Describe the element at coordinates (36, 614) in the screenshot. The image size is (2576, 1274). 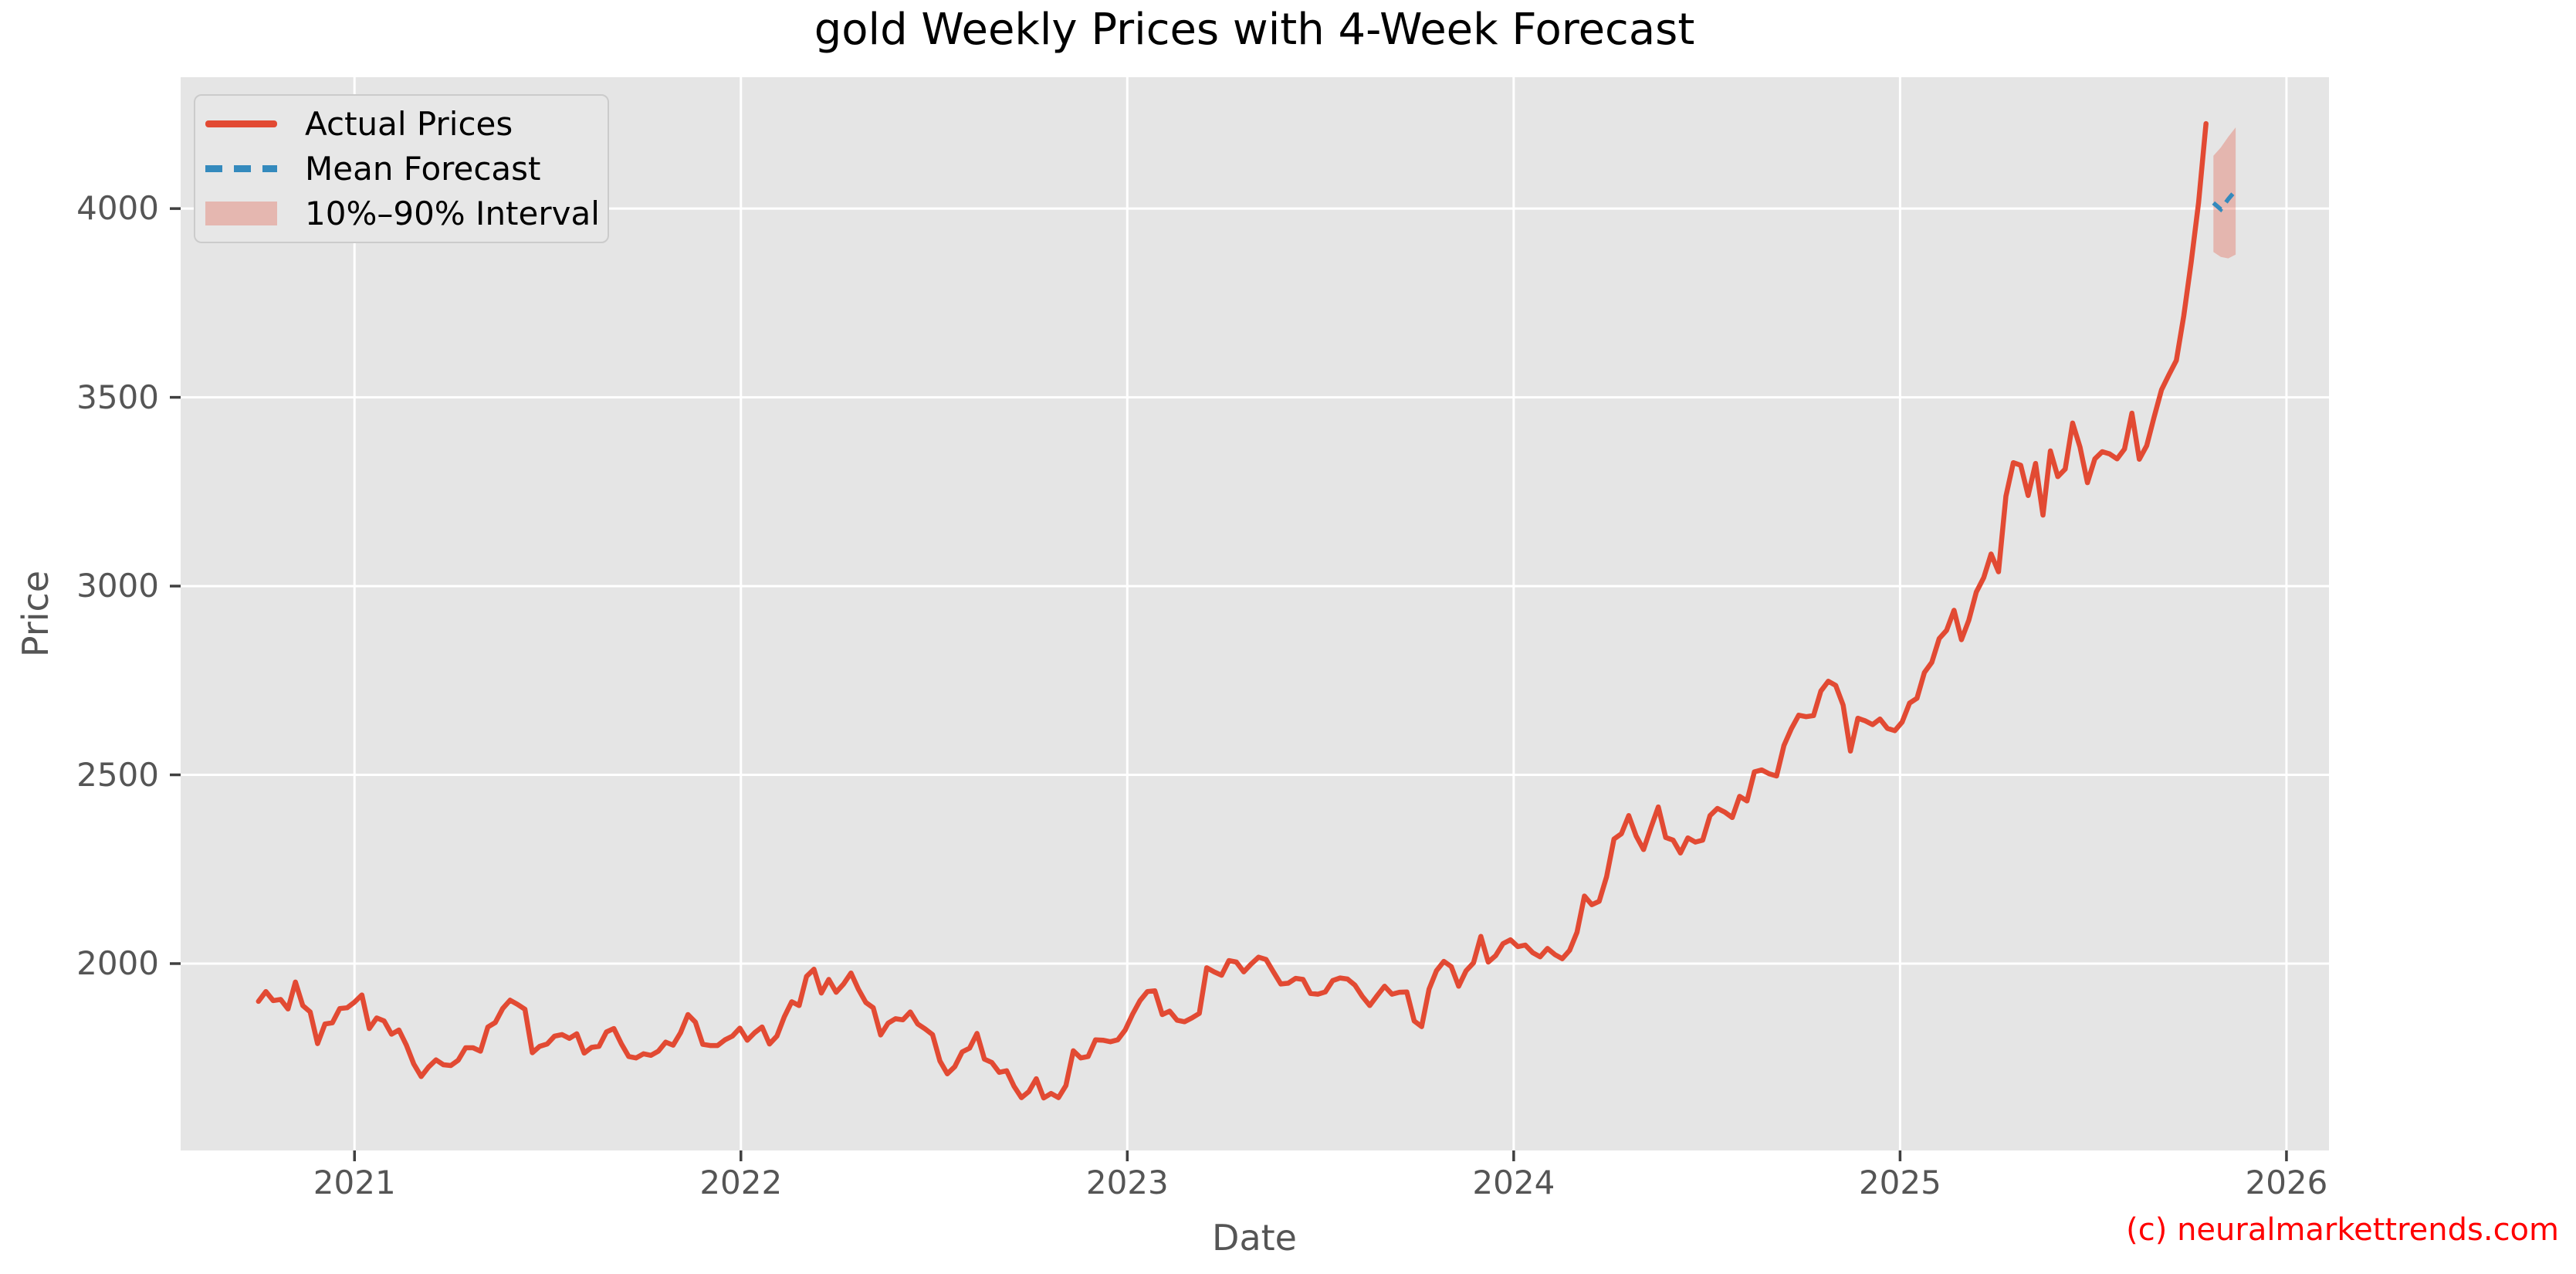
I see `y-axis-label: Price` at that location.